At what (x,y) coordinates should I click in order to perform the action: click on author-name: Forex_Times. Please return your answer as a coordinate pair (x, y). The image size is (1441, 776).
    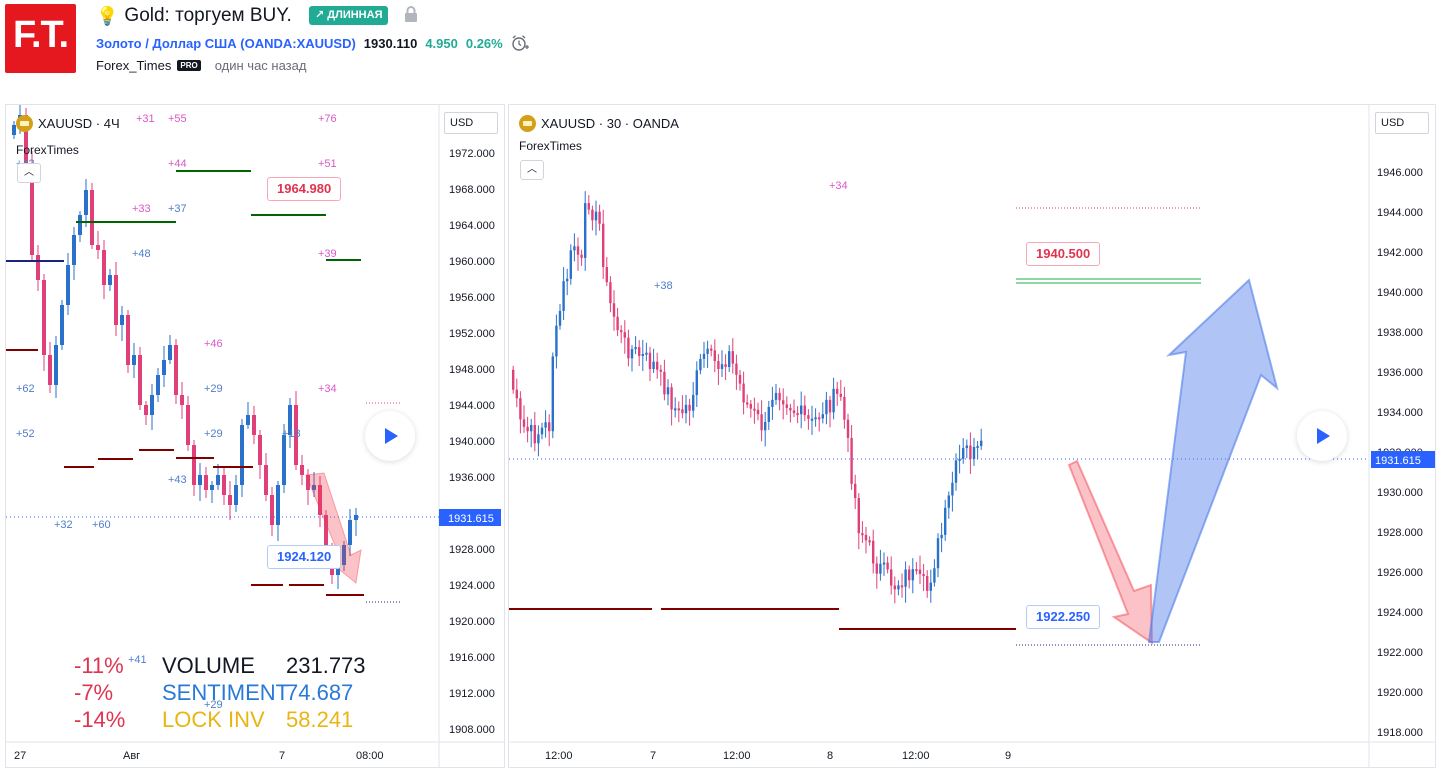
    Looking at the image, I should click on (134, 65).